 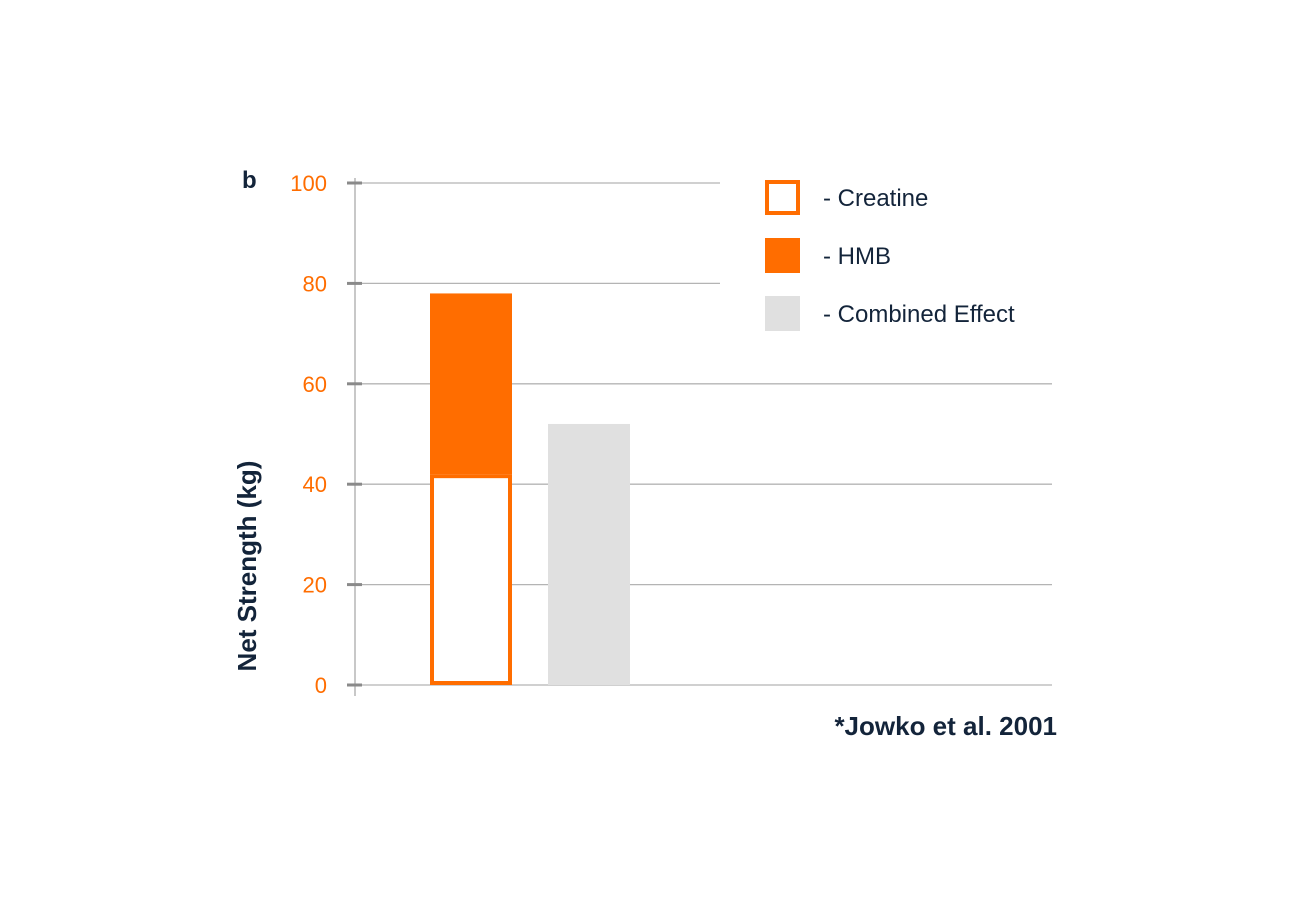 I want to click on legend-label: - Creatine, so click(x=875, y=198).